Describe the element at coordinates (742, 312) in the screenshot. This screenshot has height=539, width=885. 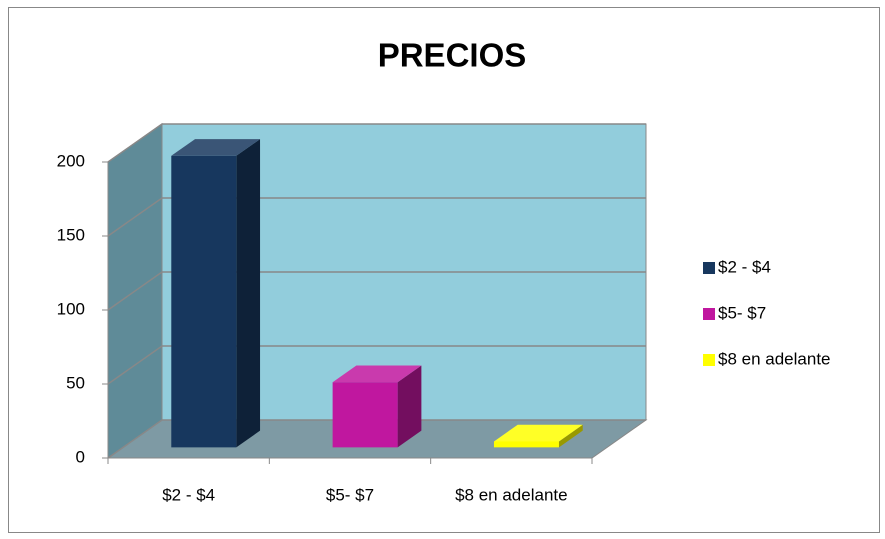
I see `legend-label: $5- $7` at that location.